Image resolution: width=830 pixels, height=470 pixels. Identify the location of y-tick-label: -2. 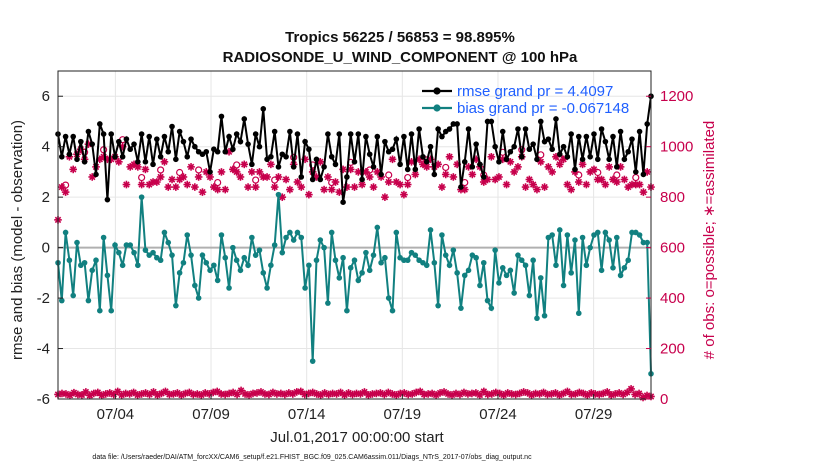
(43, 298).